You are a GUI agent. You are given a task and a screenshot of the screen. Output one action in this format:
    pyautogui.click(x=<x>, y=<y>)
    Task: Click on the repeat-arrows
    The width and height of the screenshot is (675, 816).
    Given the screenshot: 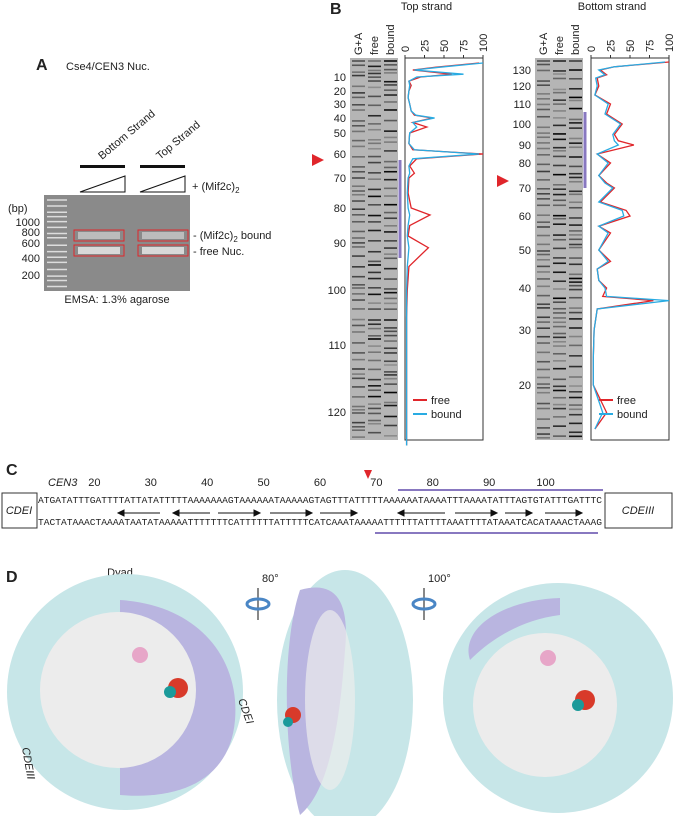 What is the action you would take?
    pyautogui.click(x=350, y=513)
    